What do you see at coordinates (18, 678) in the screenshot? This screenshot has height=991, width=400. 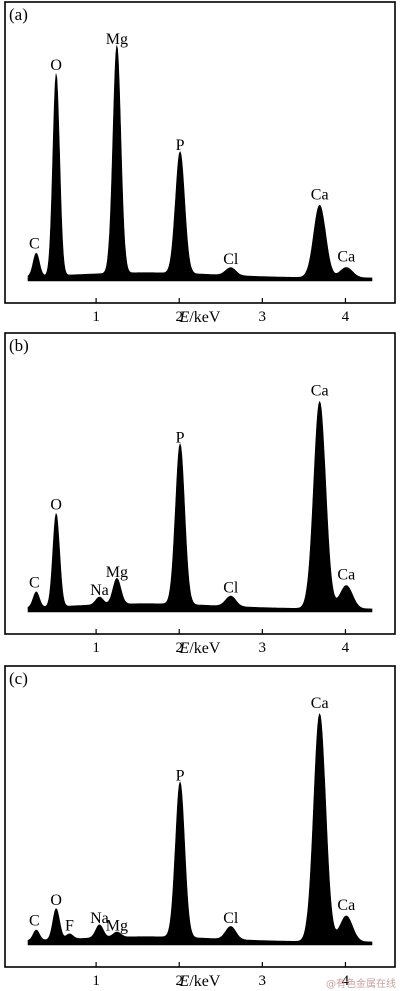 I see `panel-label: (c)` at bounding box center [18, 678].